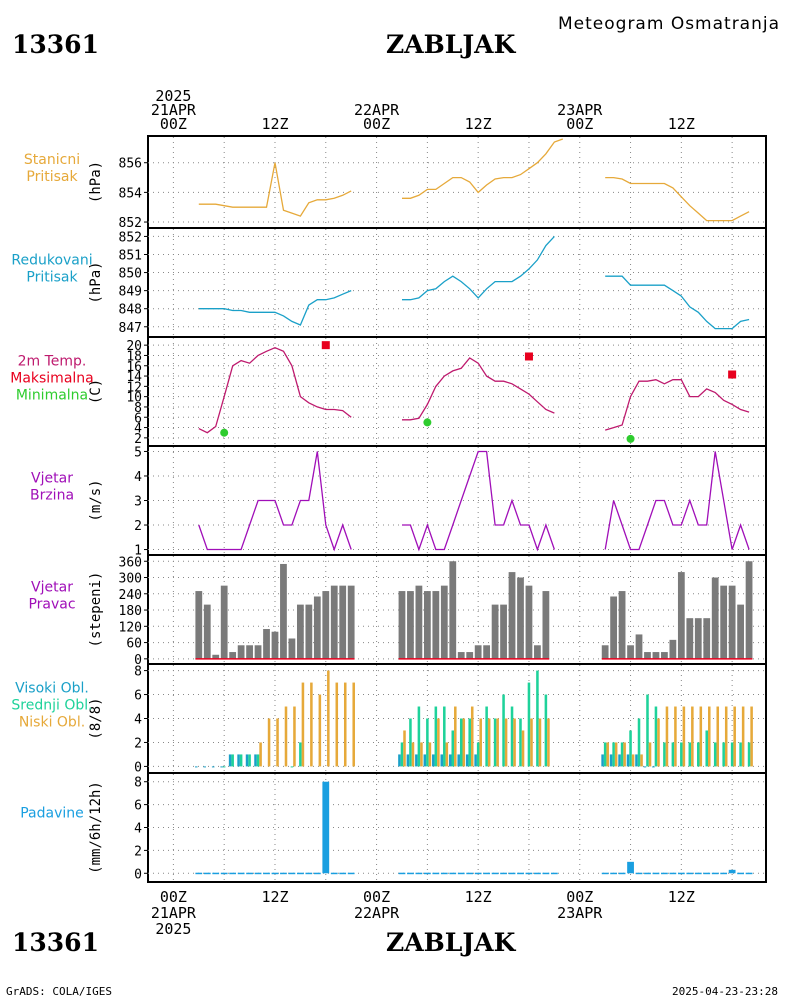 The width and height of the screenshot is (800, 1000). What do you see at coordinates (579, 897) in the screenshot?
I see `bottom-time-label: 00Z` at bounding box center [579, 897].